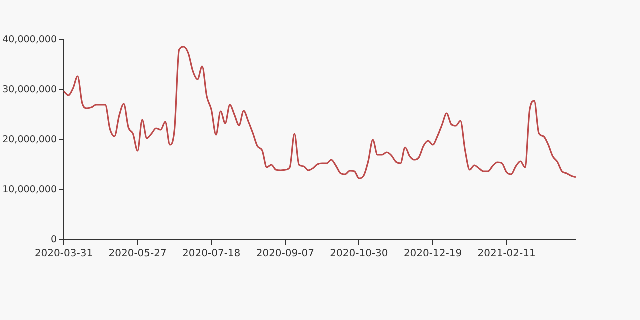 The width and height of the screenshot is (640, 320). What do you see at coordinates (507, 254) in the screenshot?
I see `x-tick-label: 2021-02-11` at bounding box center [507, 254].